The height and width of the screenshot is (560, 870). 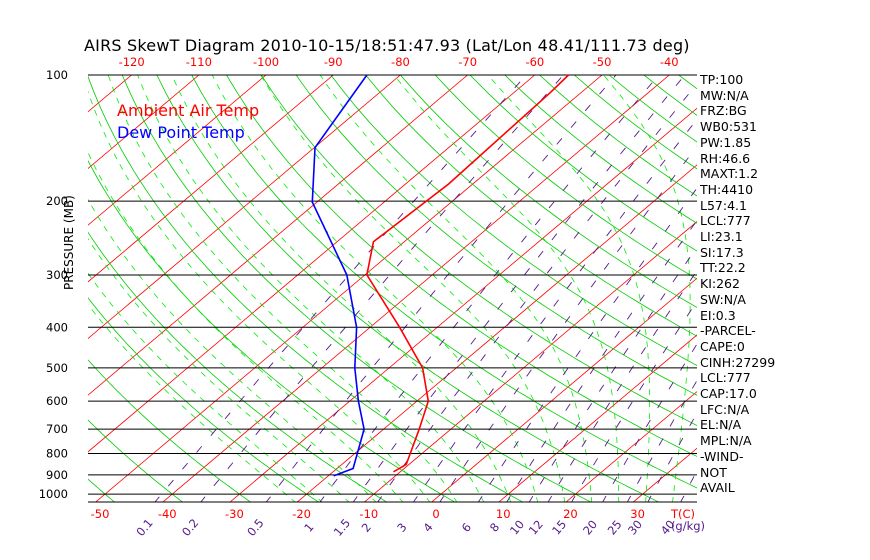 What do you see at coordinates (534, 62) in the screenshot?
I see `top-temp-tick-label: -60` at bounding box center [534, 62].